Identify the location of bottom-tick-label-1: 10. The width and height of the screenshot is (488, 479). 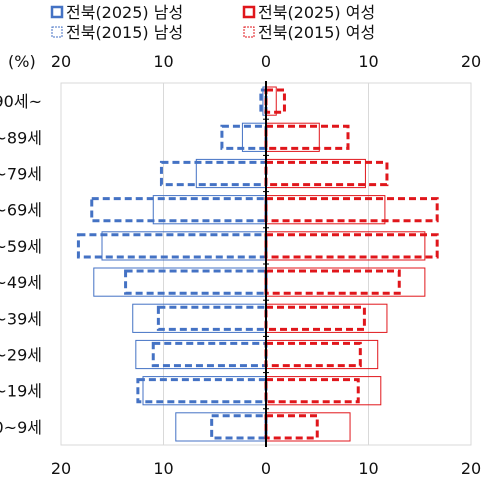
(163, 468).